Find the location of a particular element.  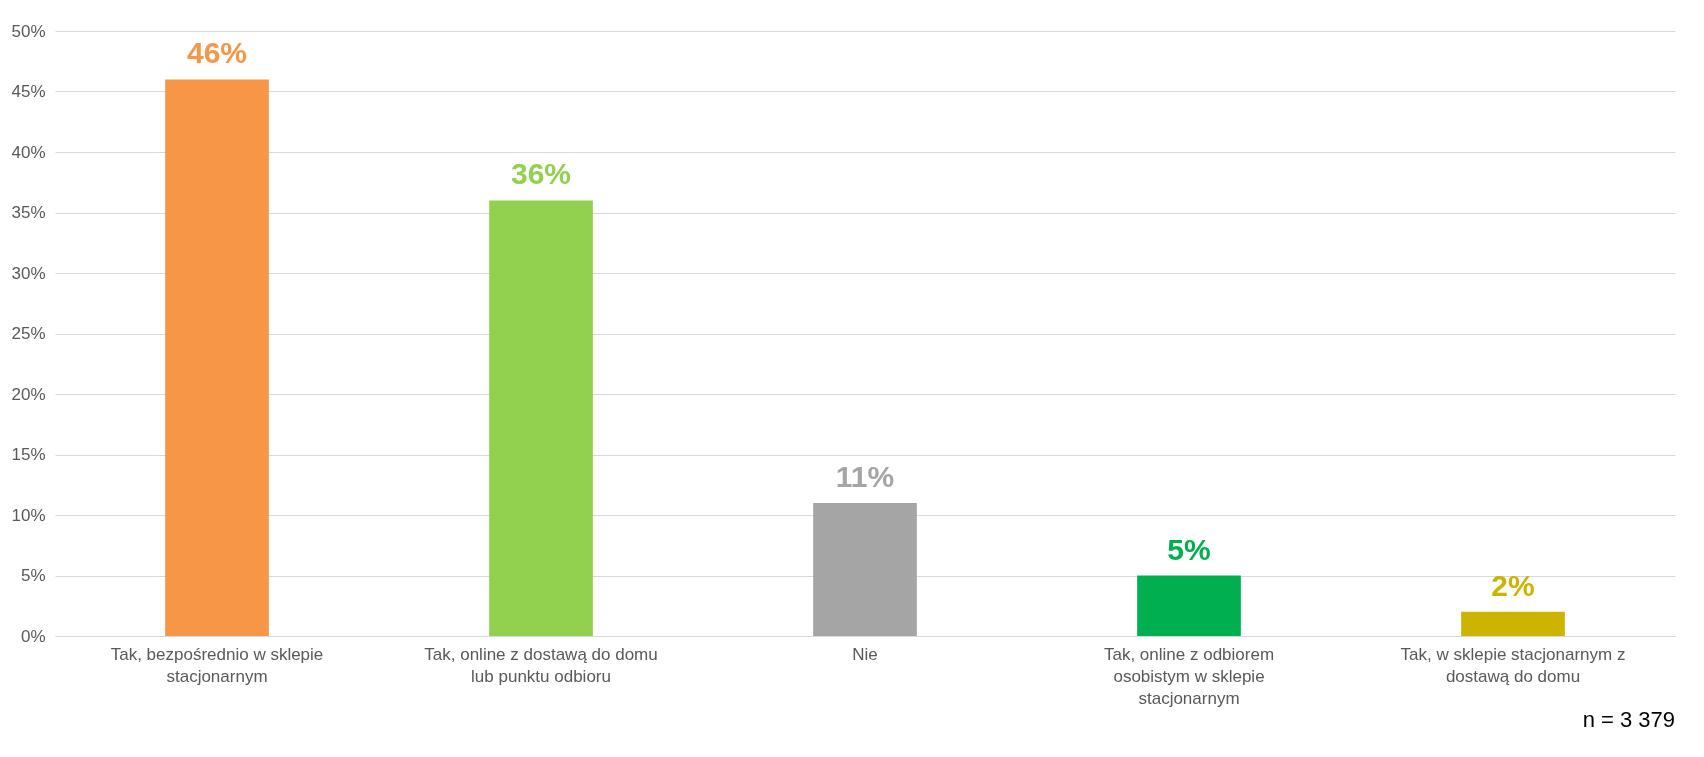

y-tick-label: 50% is located at coordinates (28, 31).